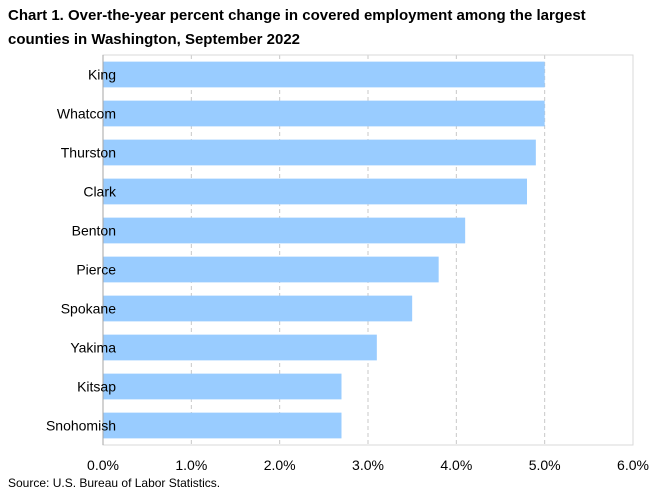 This screenshot has height=492, width=660. Describe the element at coordinates (191, 465) in the screenshot. I see `x-tick-label: 1.0%` at that location.